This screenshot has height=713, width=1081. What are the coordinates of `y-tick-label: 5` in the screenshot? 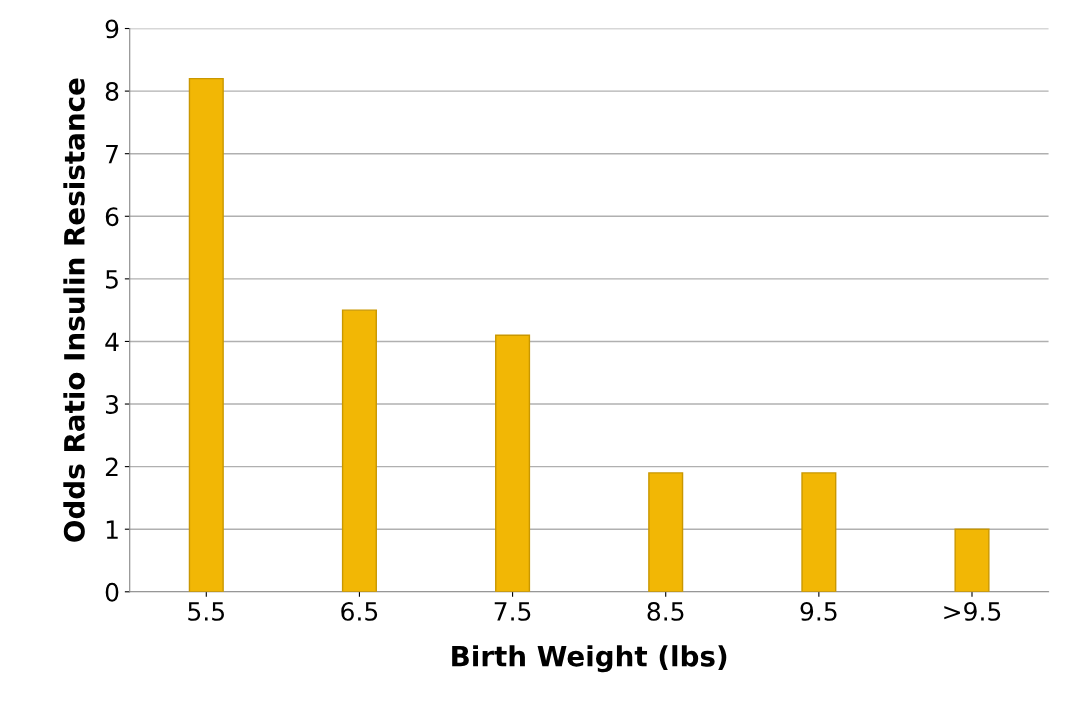 It's located at (112, 279).